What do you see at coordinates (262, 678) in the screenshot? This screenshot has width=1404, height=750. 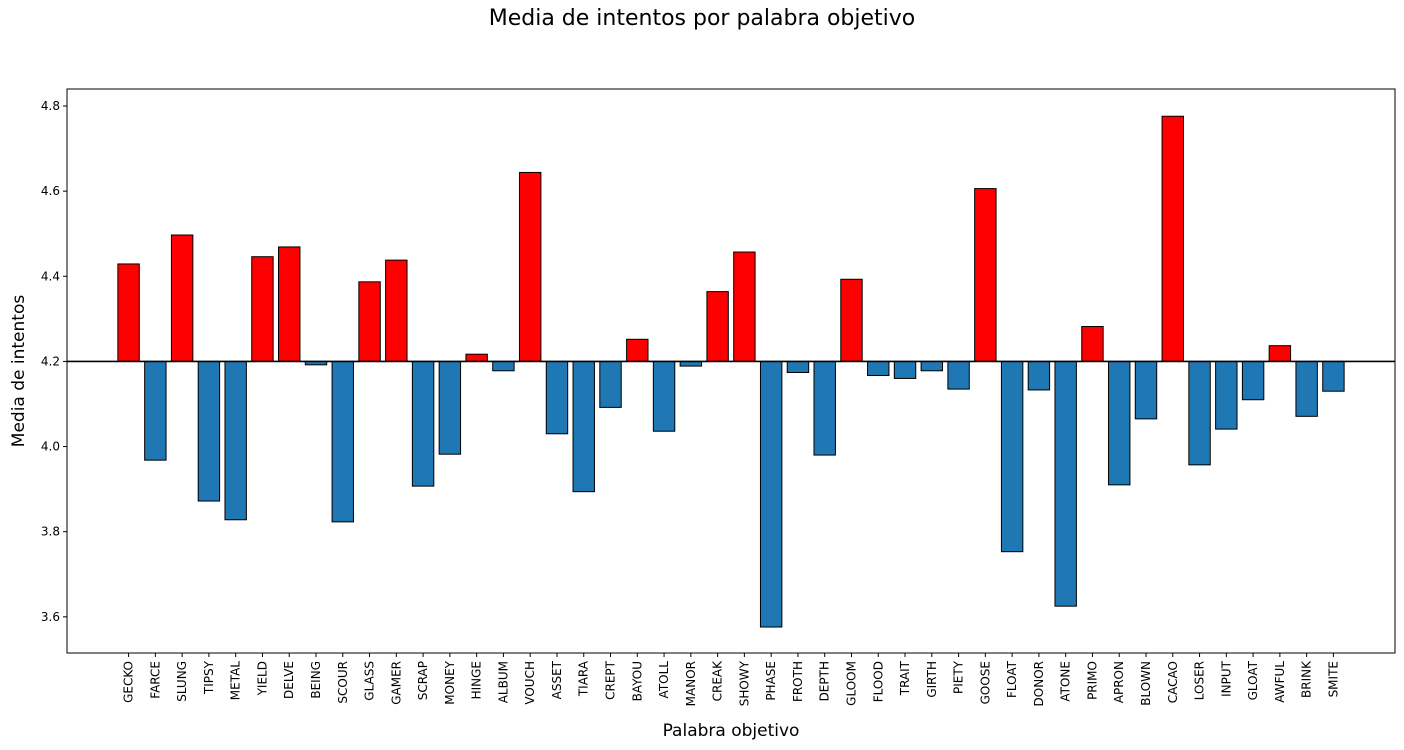 I see `x-tick-label: YIELD` at bounding box center [262, 678].